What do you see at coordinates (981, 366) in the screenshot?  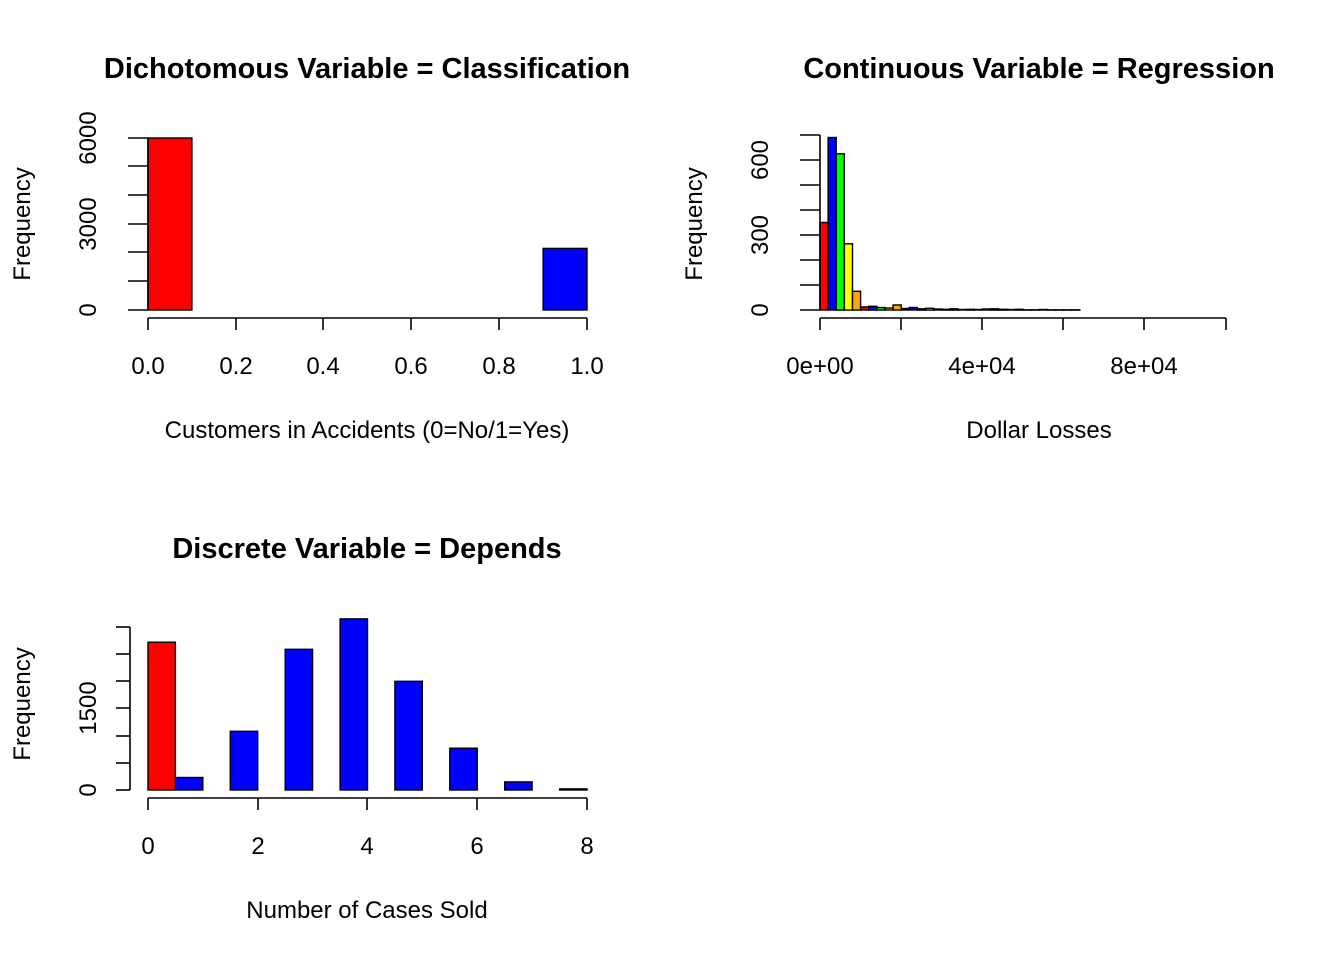 I see `x-tick-label: 4e+04` at bounding box center [981, 366].